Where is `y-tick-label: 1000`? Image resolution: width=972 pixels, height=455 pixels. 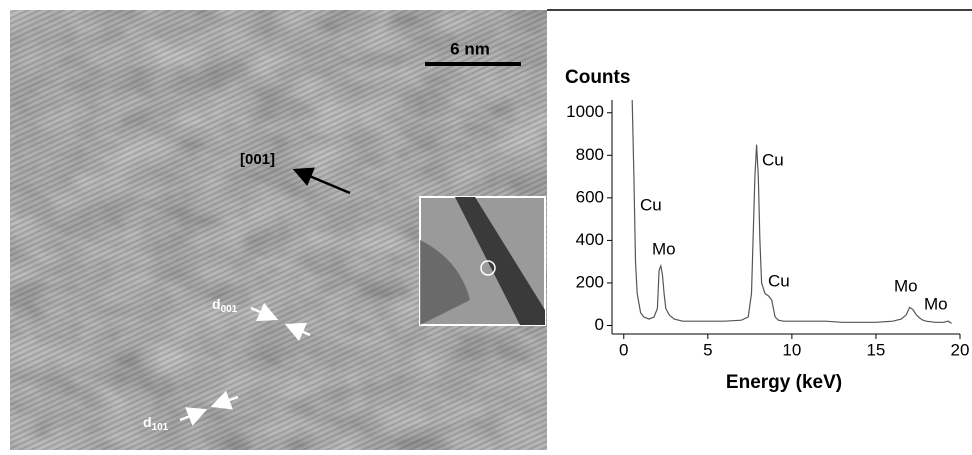 y-tick-label: 1000 is located at coordinates (585, 111).